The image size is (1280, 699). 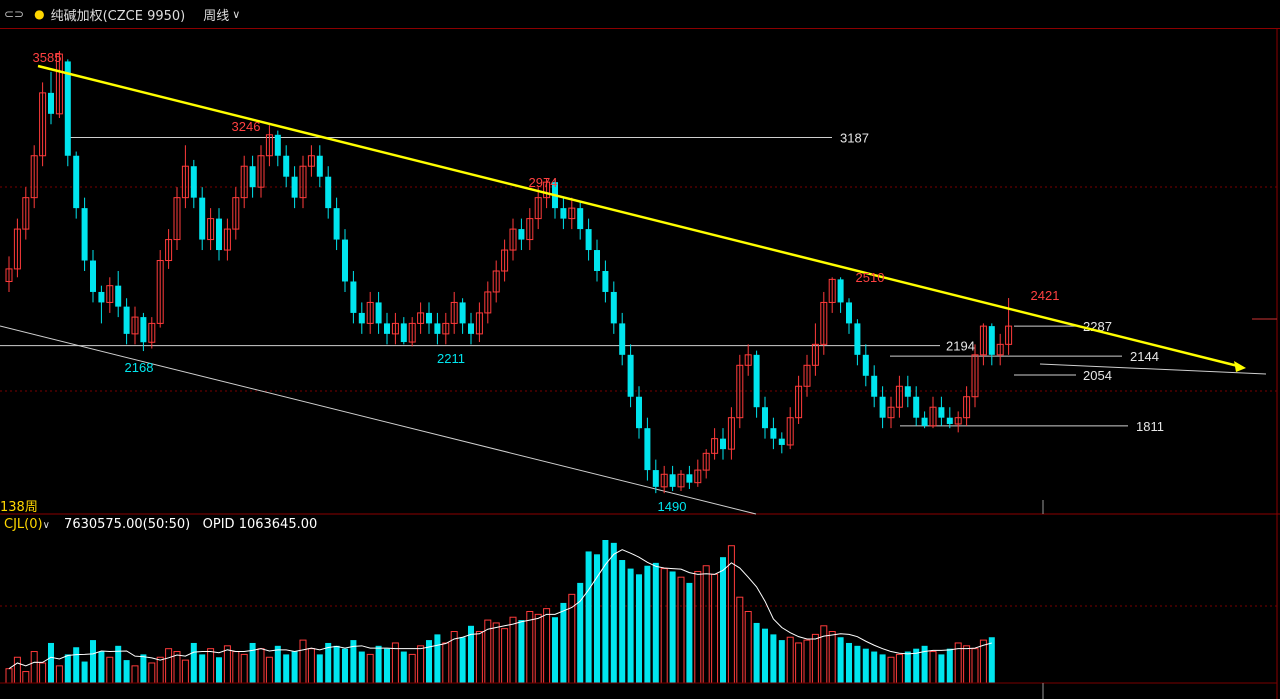 I want to click on period-selector: 周线, so click(x=216, y=16).